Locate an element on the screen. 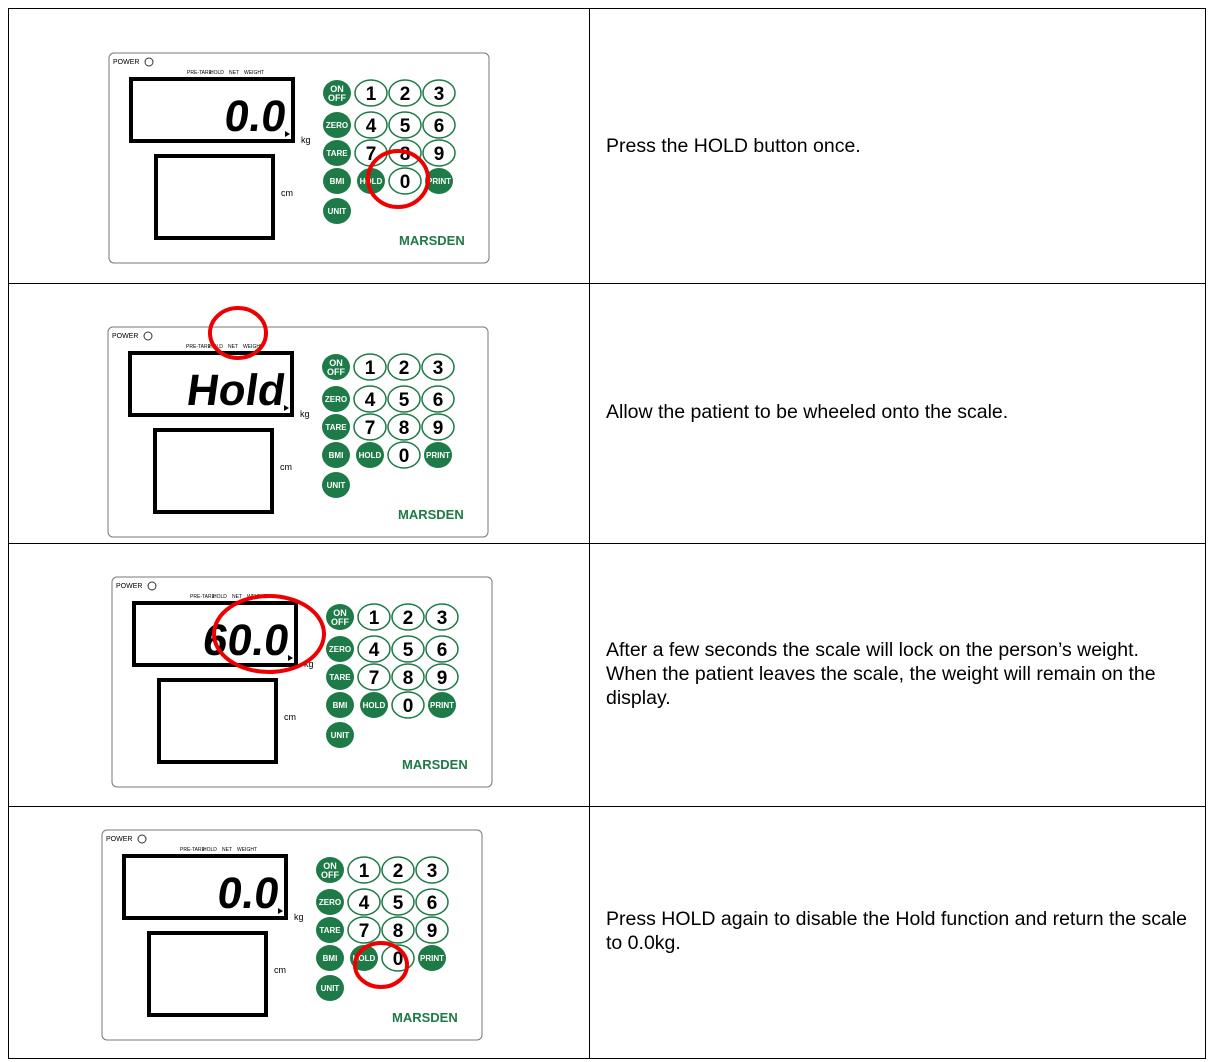 This screenshot has width=1214, height=1062. highlight-circle is located at coordinates (381, 965).